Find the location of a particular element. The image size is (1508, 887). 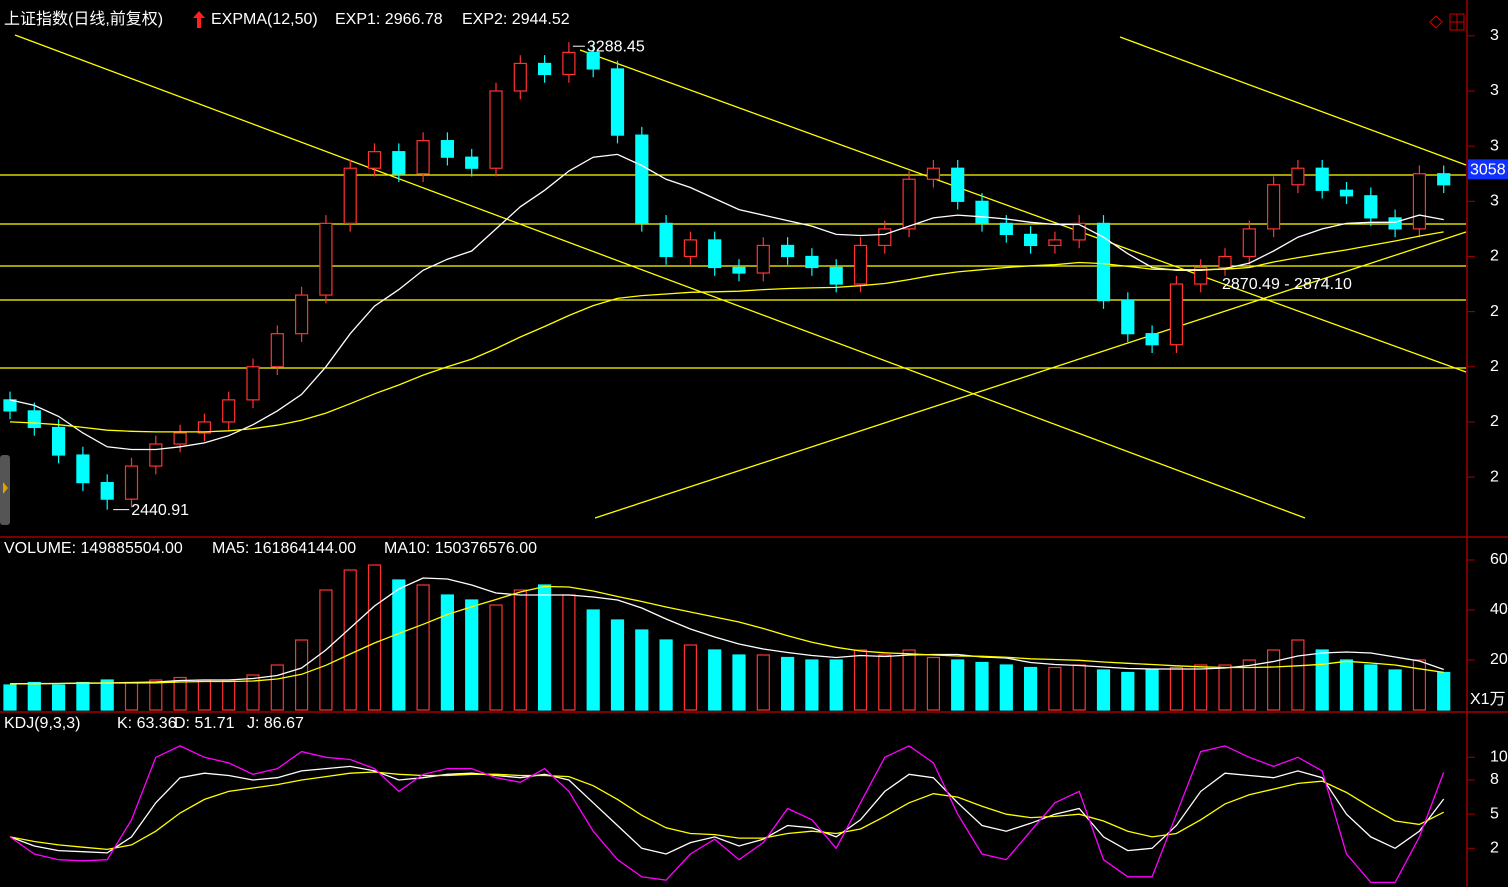

legend-label: EXP1: 2966.78 is located at coordinates (389, 19).